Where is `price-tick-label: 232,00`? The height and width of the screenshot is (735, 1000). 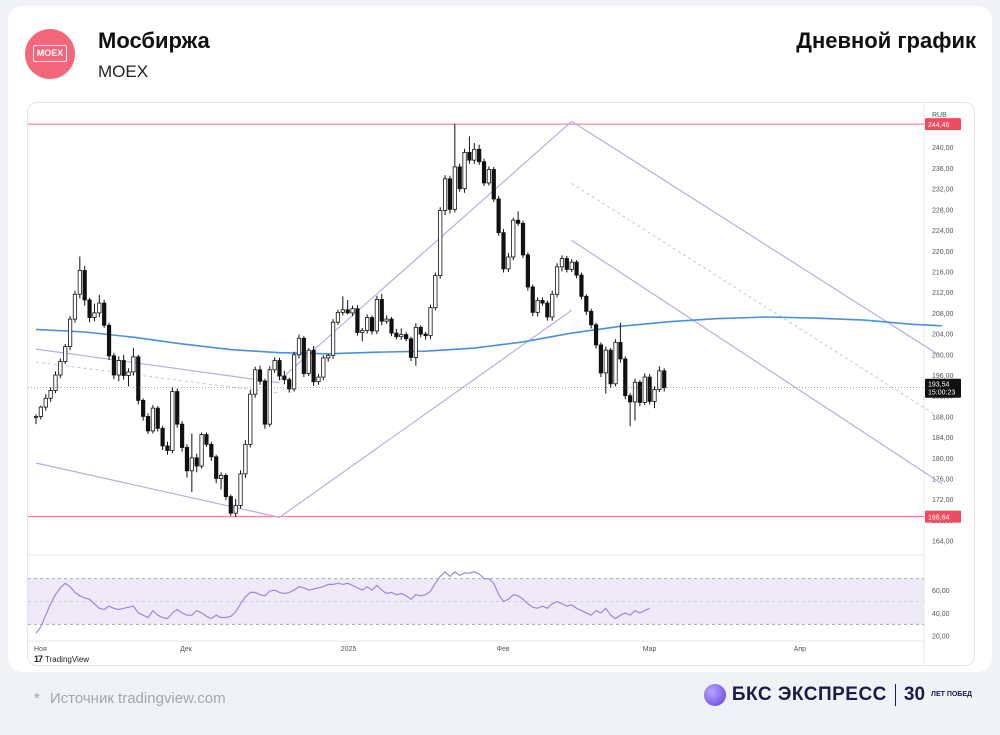
price-tick-label: 232,00 is located at coordinates (943, 190).